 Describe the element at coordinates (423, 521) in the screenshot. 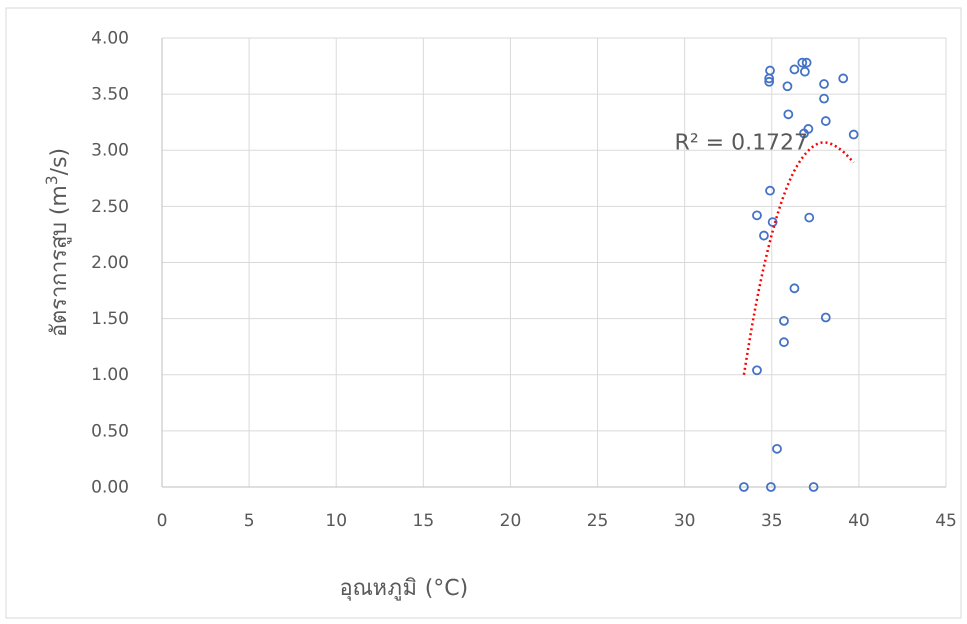

I see `x-tick-label: 15` at that location.